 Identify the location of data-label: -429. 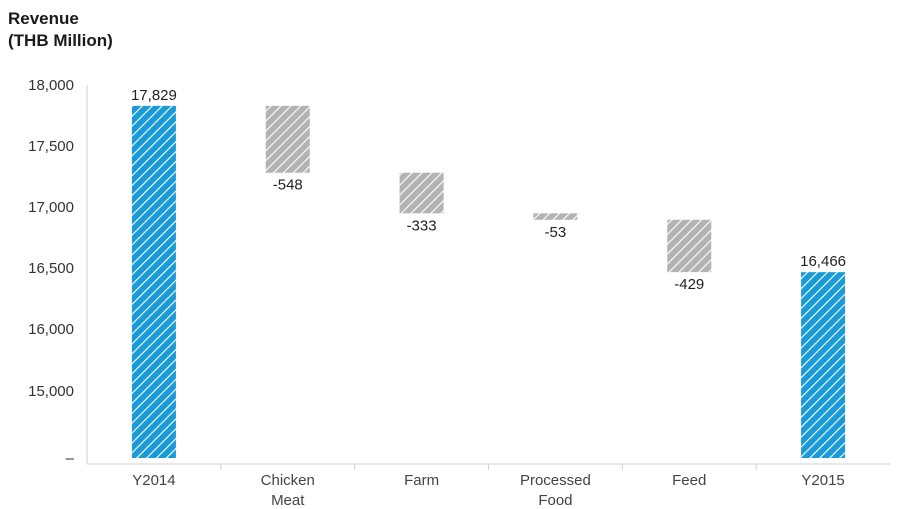
(689, 284).